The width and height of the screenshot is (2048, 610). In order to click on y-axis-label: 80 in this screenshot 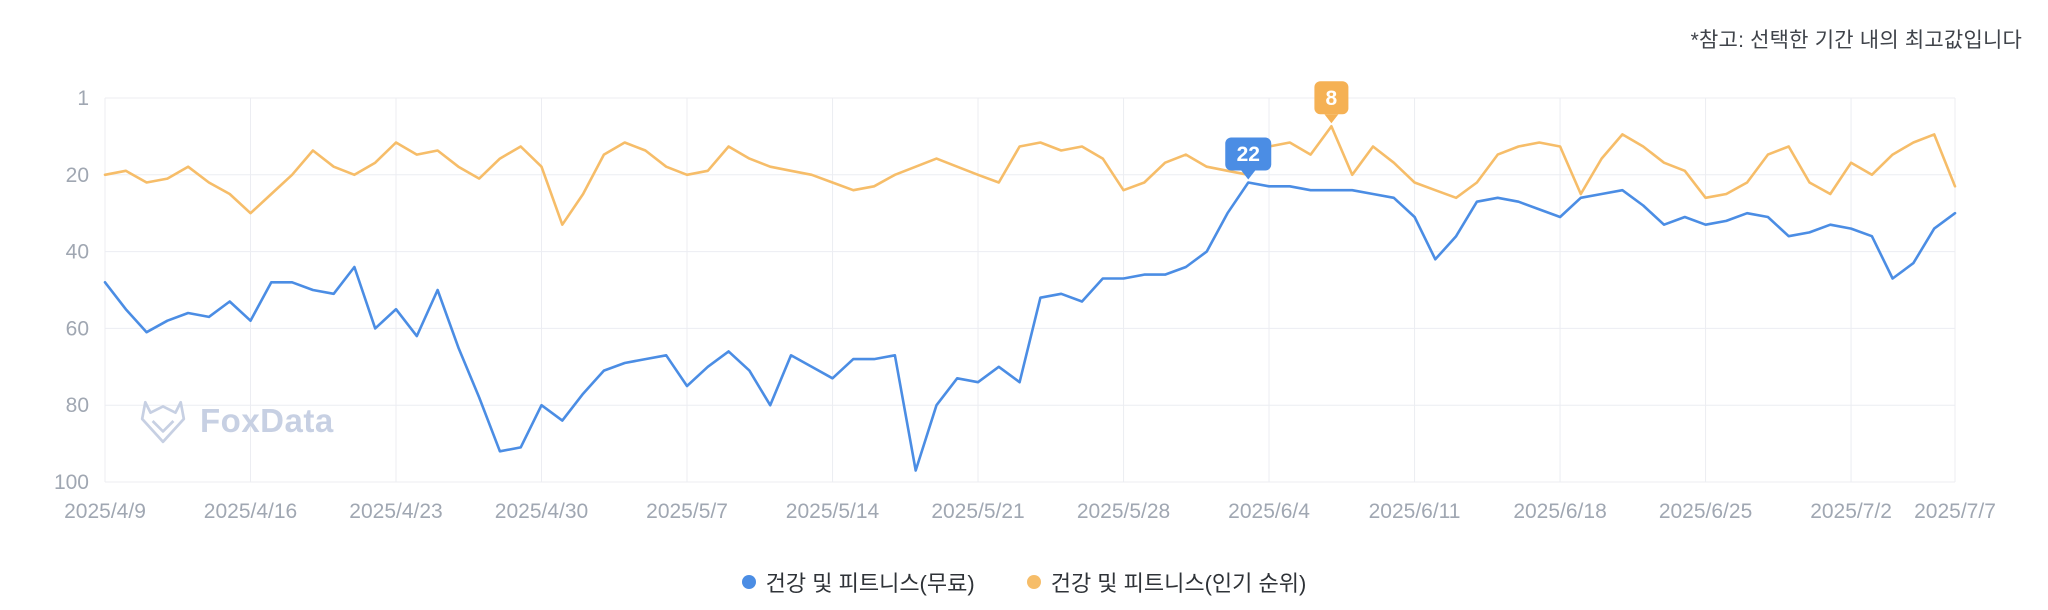, I will do `click(77, 405)`.